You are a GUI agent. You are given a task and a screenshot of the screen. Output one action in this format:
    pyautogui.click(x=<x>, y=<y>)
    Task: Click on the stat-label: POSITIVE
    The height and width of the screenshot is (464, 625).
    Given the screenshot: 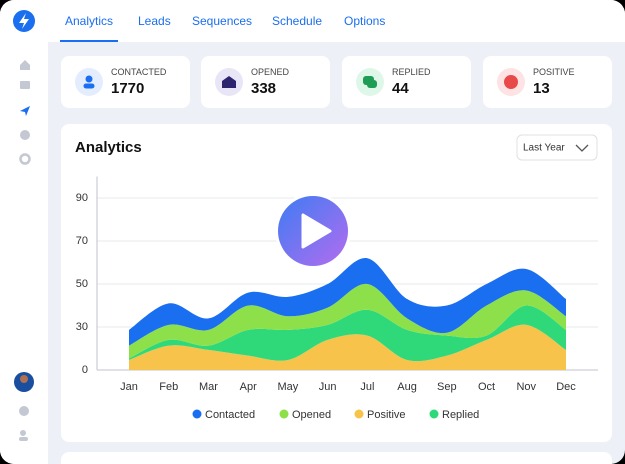 What is the action you would take?
    pyautogui.click(x=554, y=72)
    